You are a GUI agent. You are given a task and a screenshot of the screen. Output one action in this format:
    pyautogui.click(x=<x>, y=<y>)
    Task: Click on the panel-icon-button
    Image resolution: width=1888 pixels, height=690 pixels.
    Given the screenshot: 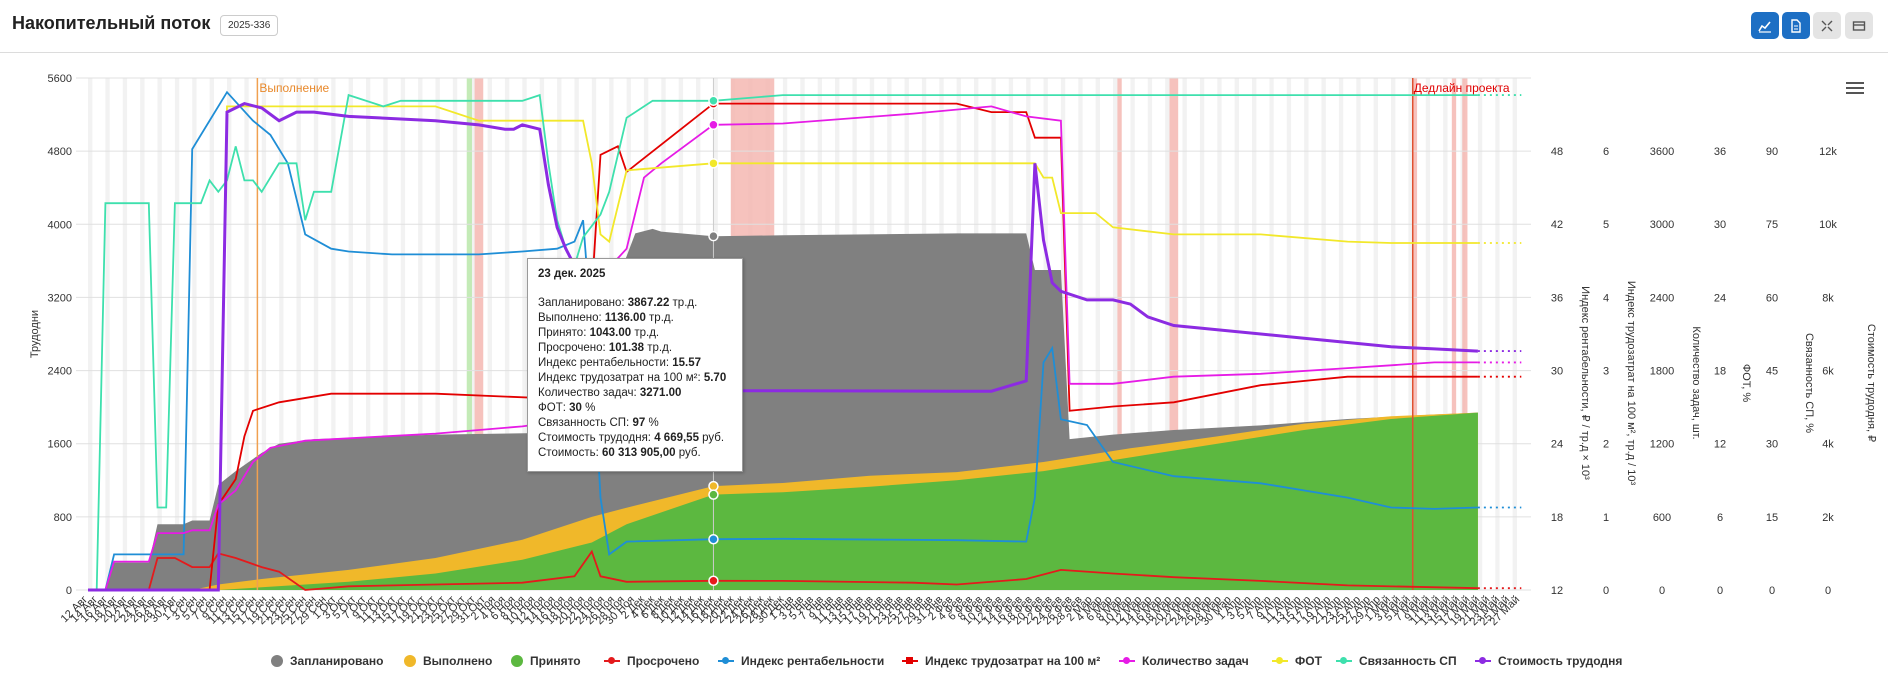 What is the action you would take?
    pyautogui.click(x=1859, y=25)
    